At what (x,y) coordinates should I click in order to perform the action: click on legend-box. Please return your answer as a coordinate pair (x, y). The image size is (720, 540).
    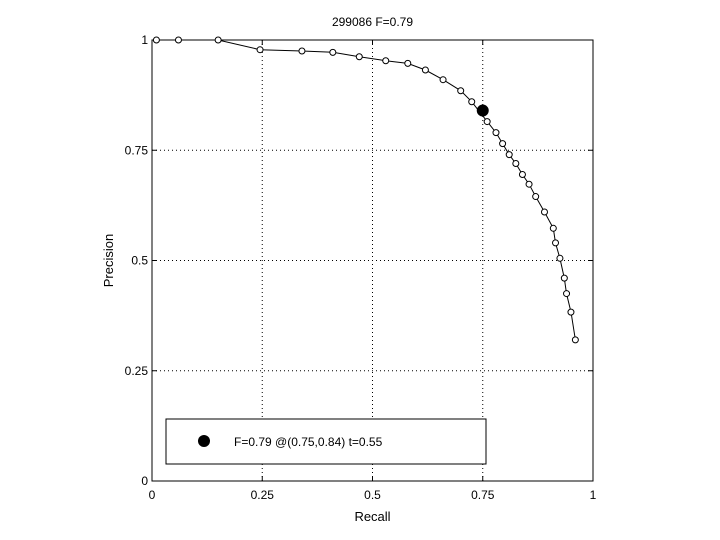
    Looking at the image, I should click on (326, 441).